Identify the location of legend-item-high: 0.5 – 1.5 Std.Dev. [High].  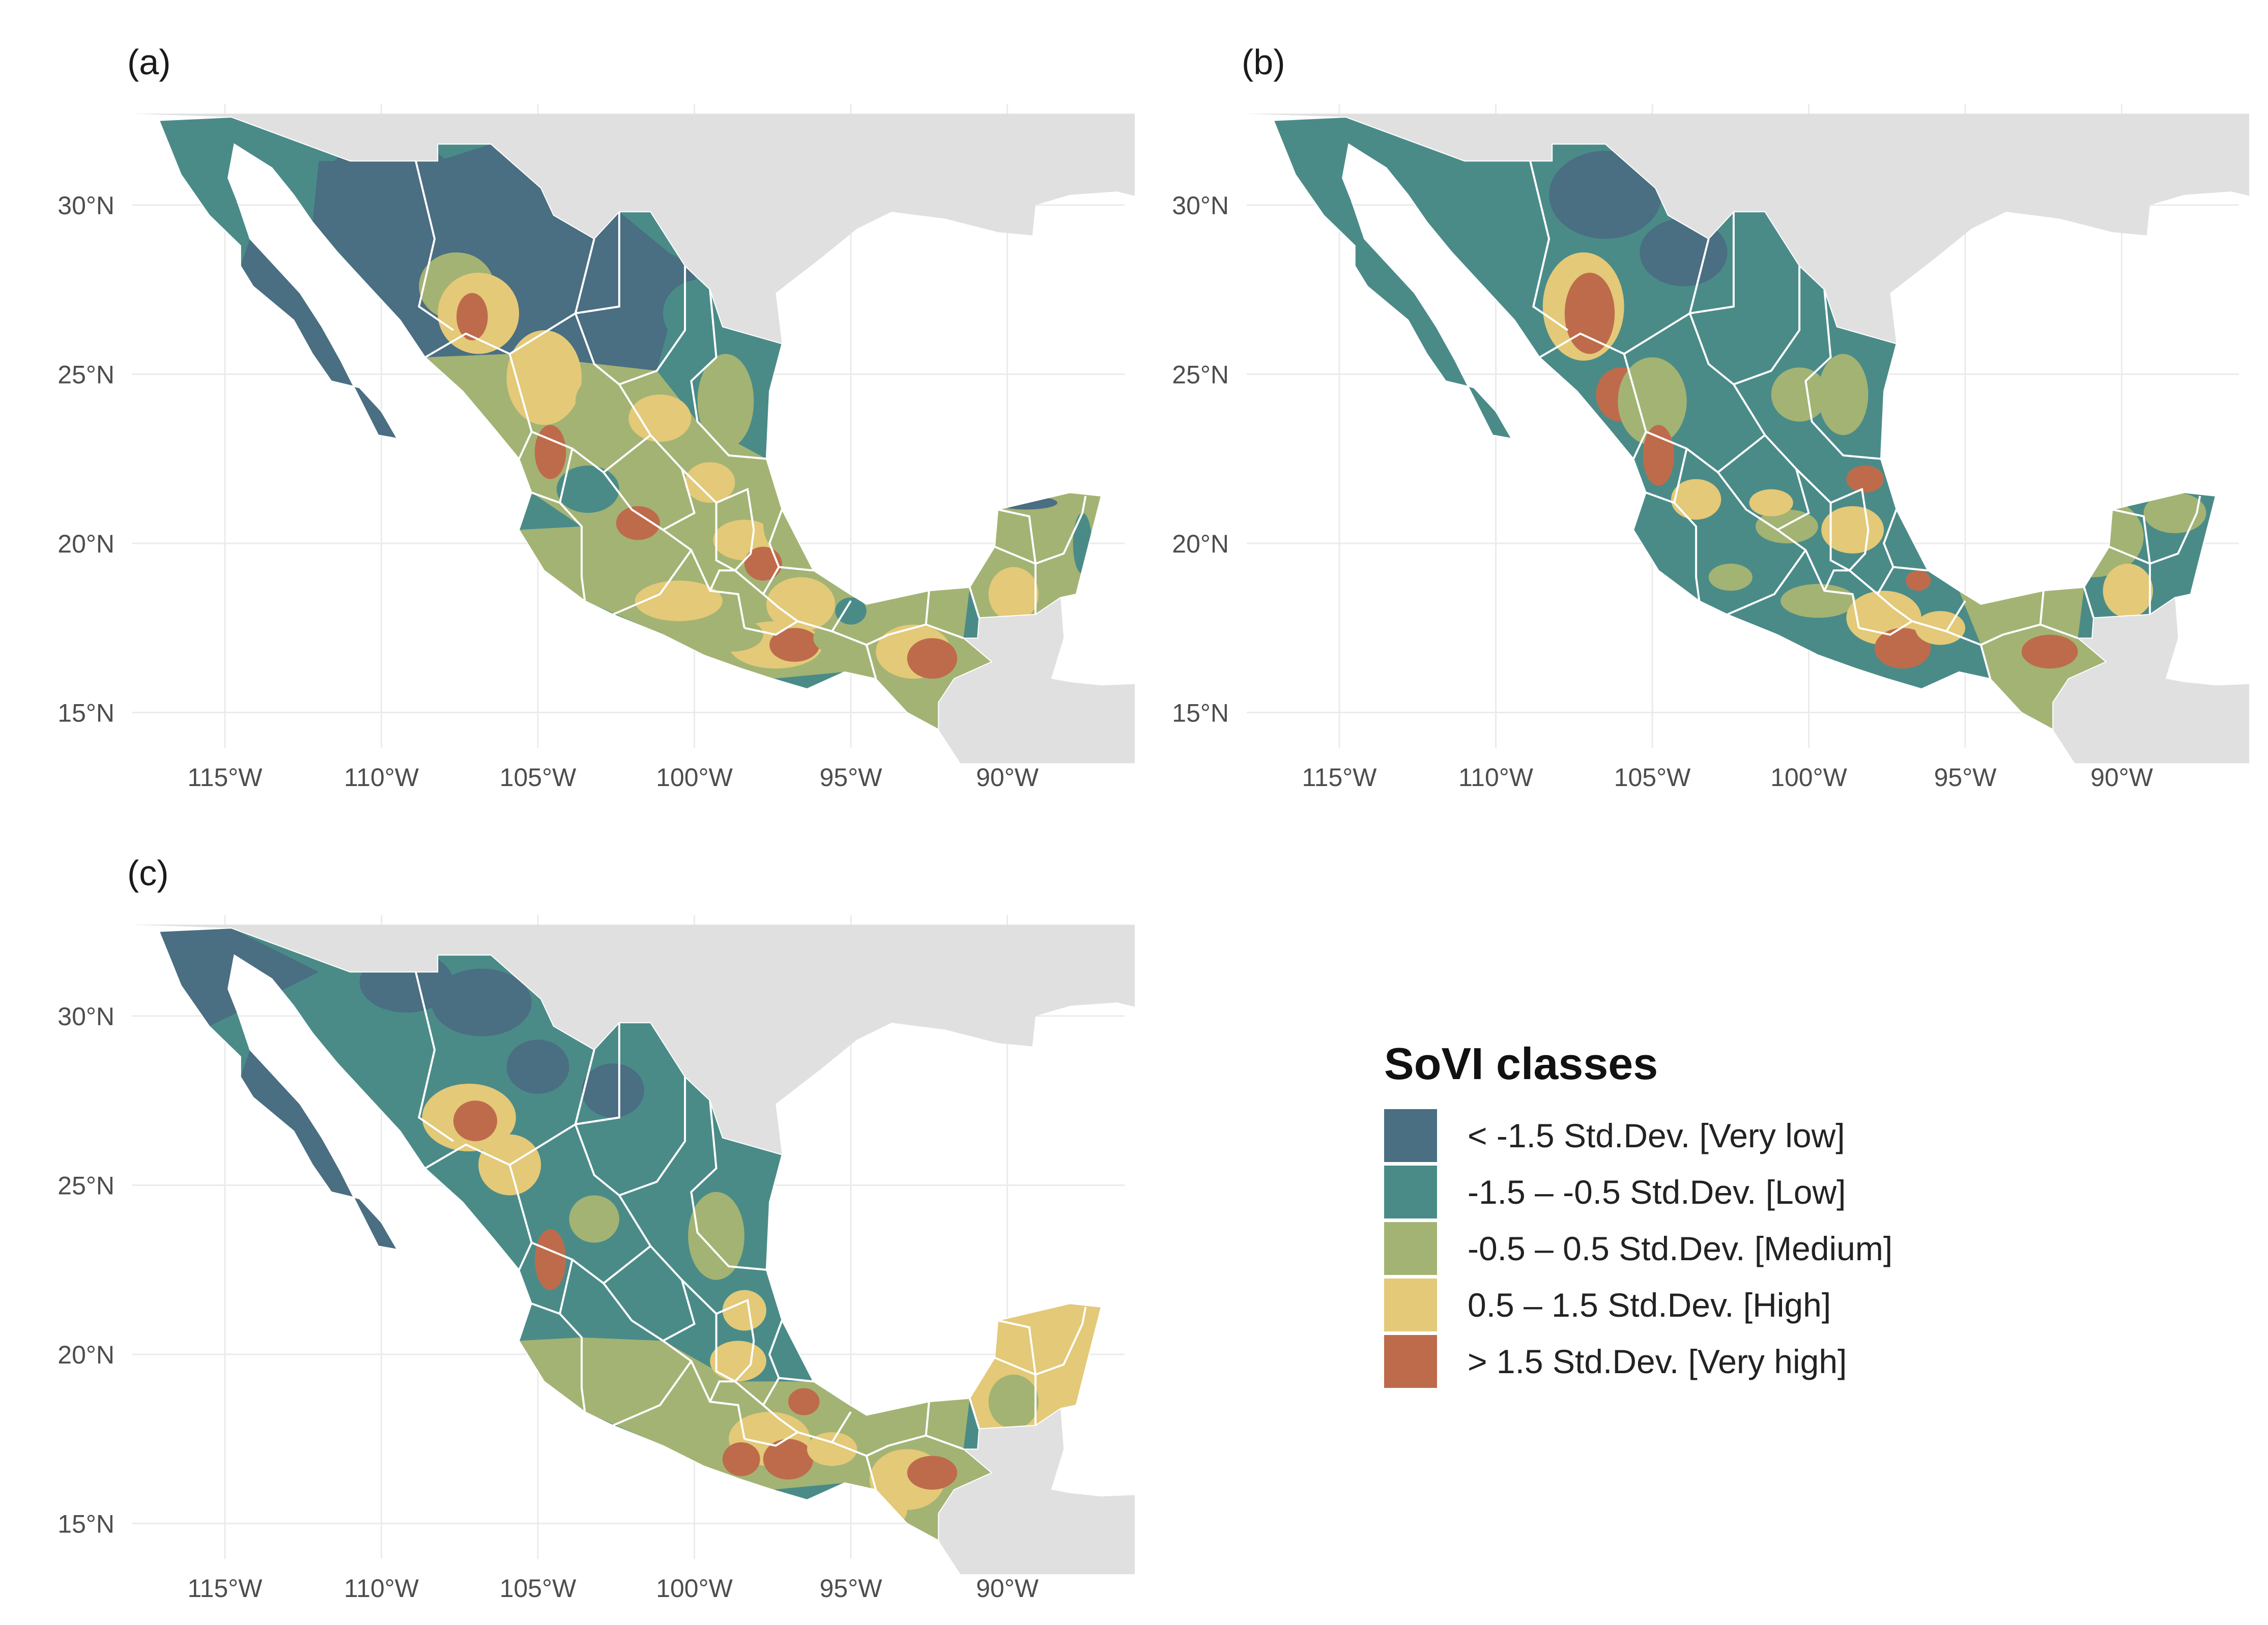
(1638, 1304).